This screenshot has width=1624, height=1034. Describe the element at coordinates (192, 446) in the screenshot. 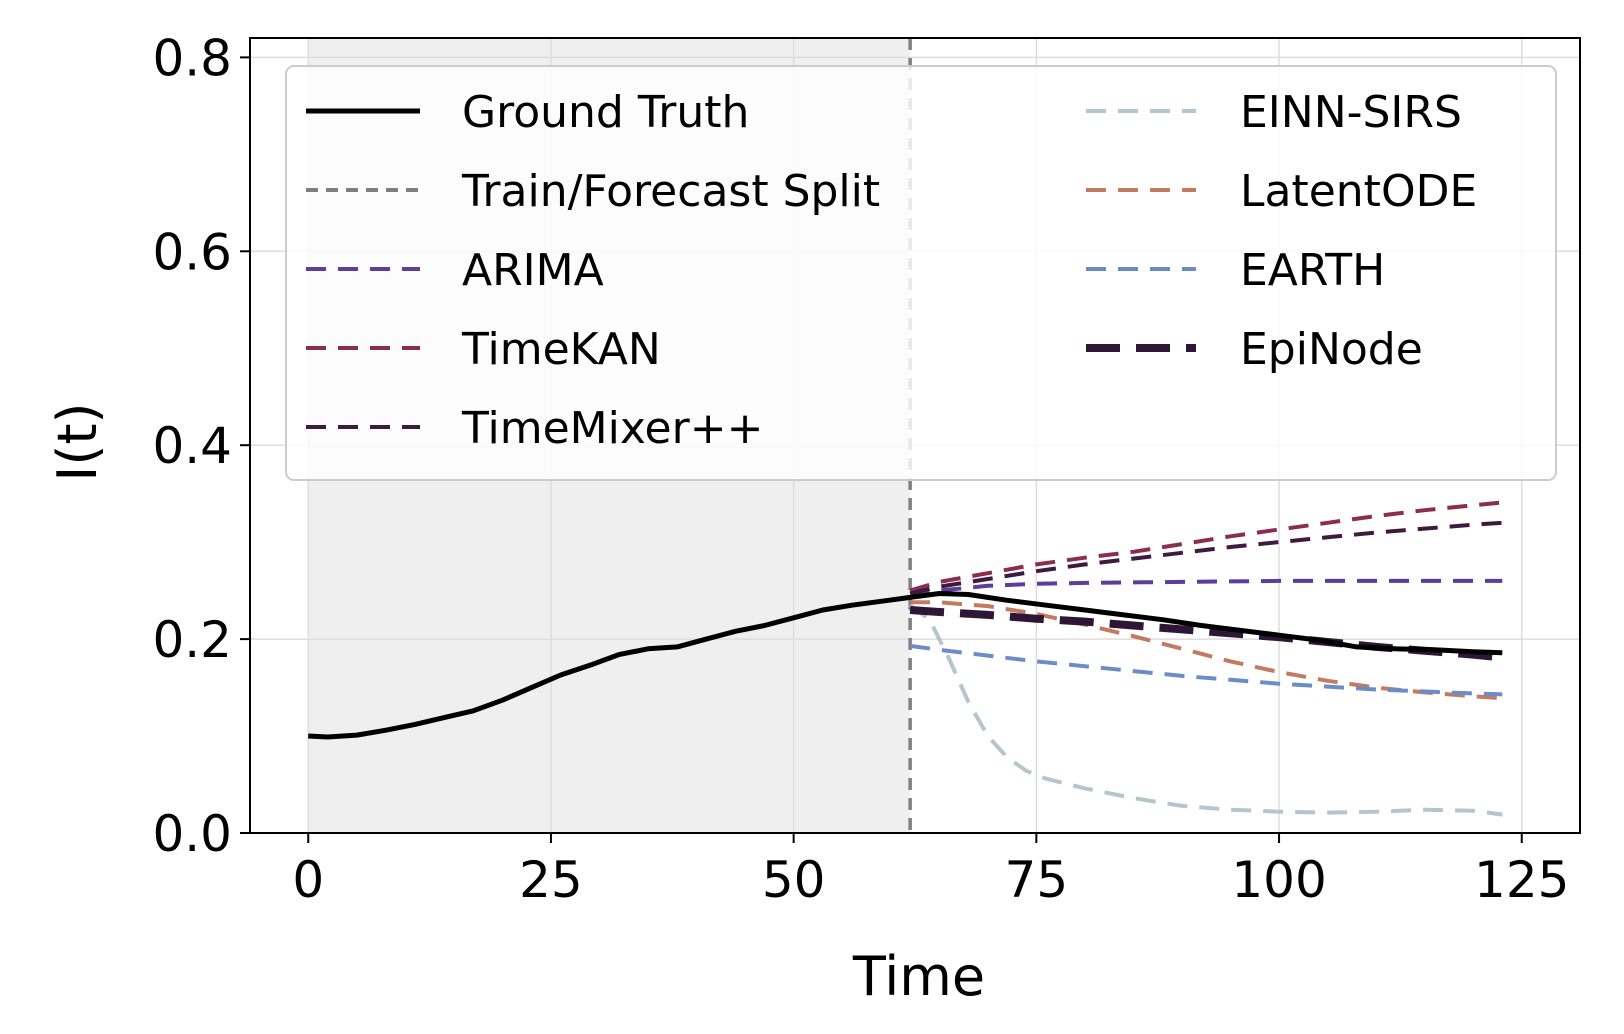

I see `y-tick-label: 0.4` at that location.